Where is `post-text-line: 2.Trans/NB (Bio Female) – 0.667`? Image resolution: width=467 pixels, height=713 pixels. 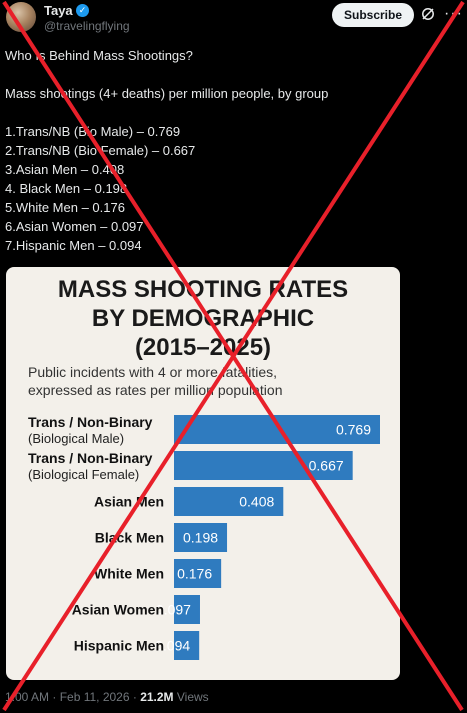 post-text-line: 2.Trans/NB (Bio Female) – 0.667 is located at coordinates (100, 150).